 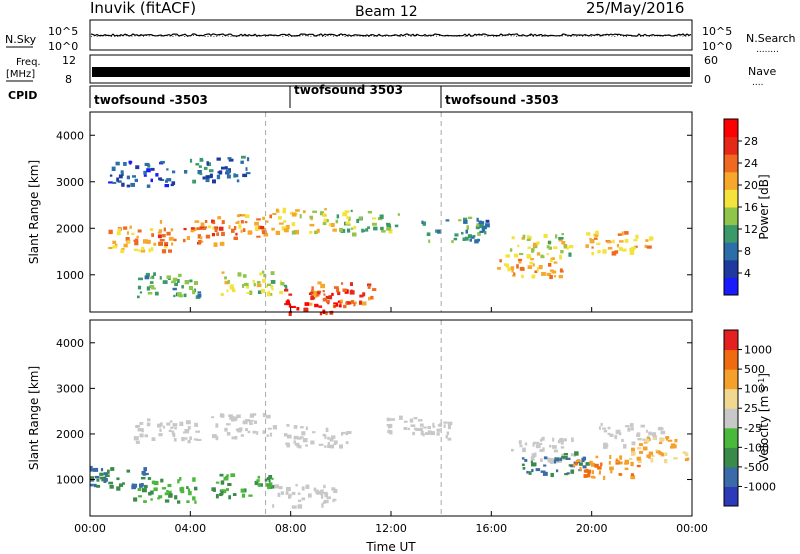 I want to click on velocity-colorbar-segment, so click(x=731, y=340).